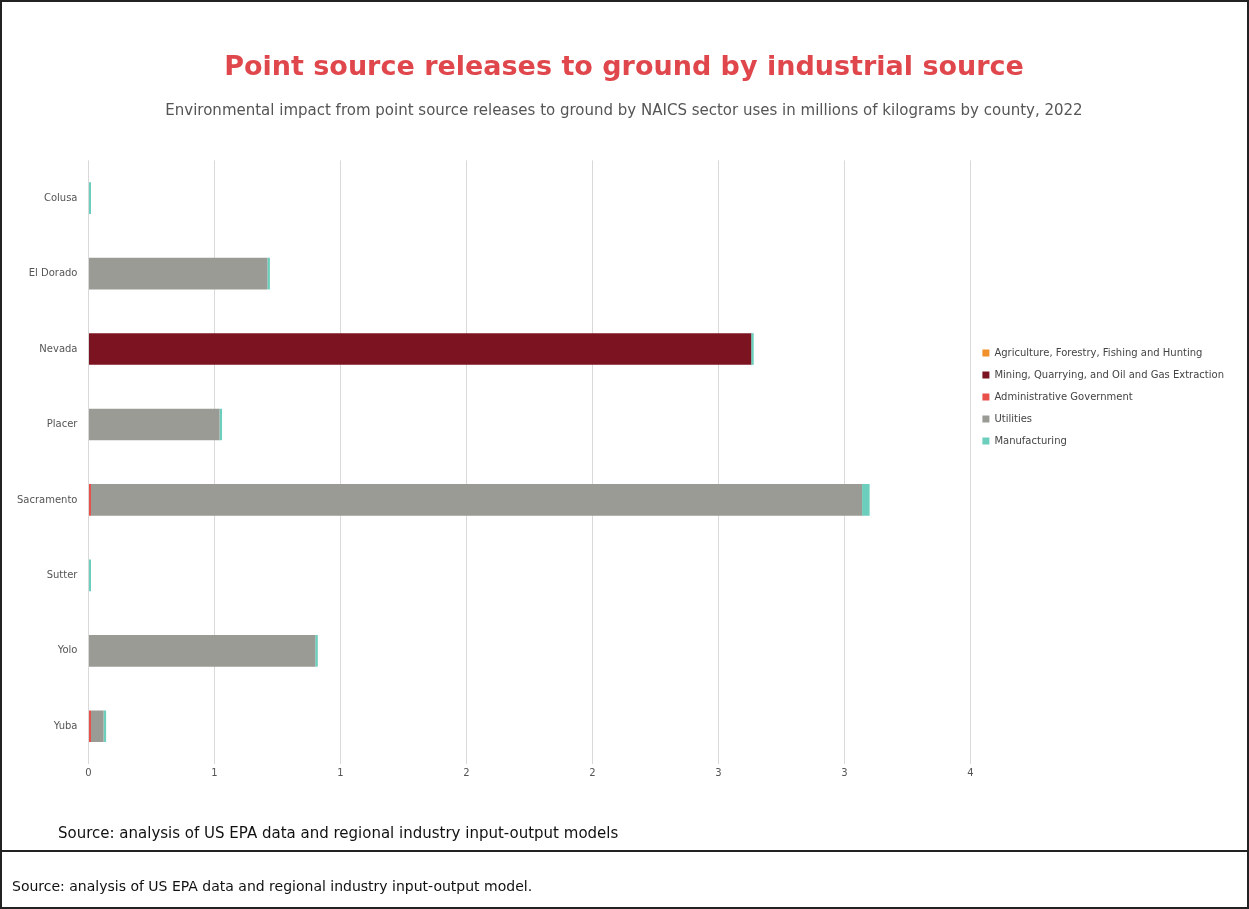  Describe the element at coordinates (1063, 396) in the screenshot. I see `legend-label: Administrative Government` at that location.